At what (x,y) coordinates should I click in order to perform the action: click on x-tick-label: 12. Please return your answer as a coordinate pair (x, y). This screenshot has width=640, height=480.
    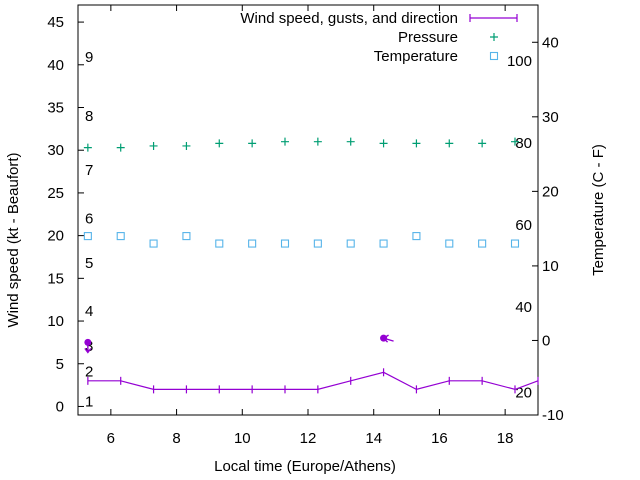
    Looking at the image, I should click on (308, 438).